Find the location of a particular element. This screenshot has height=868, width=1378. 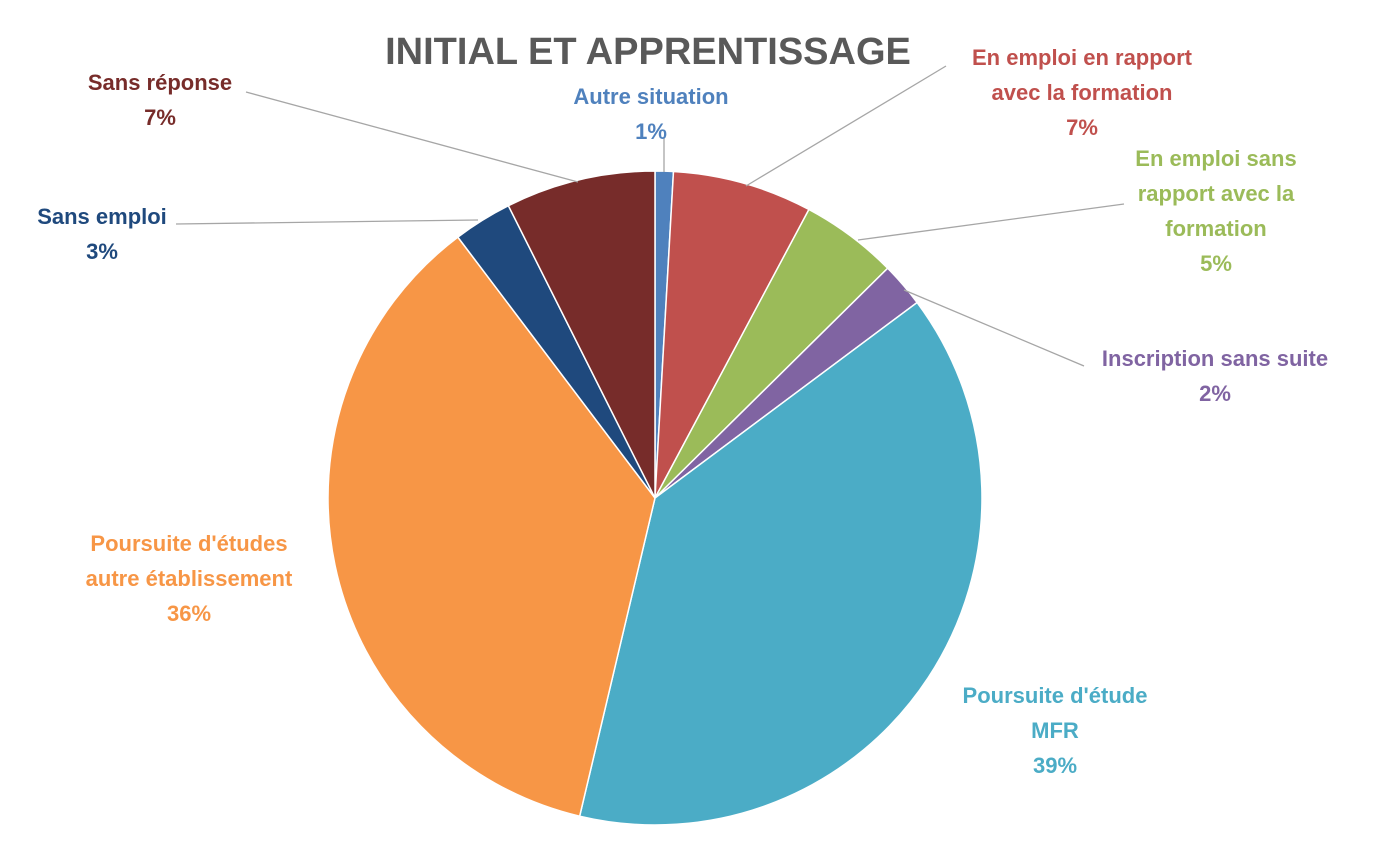

data-label-category: Autre situation is located at coordinates (650, 96).